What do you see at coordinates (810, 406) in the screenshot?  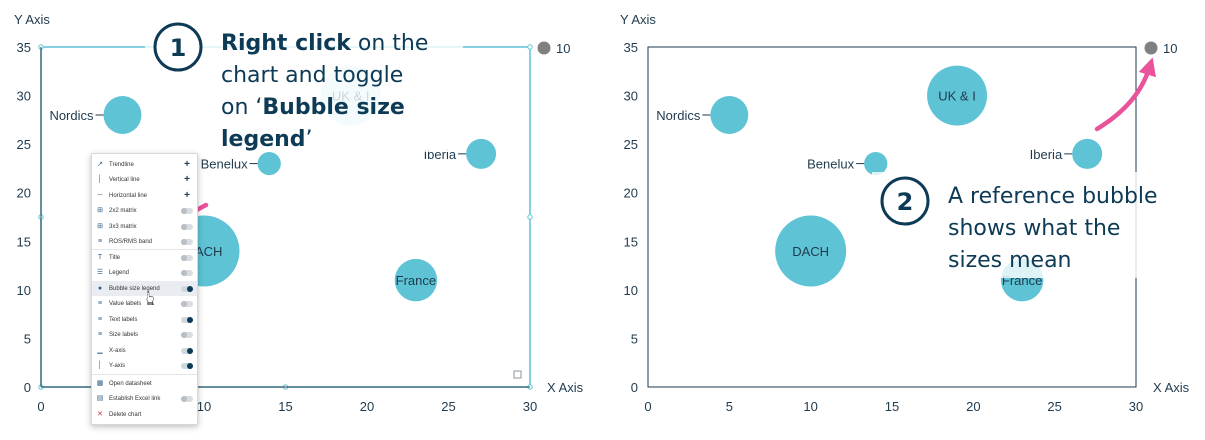 I see `right-x-tick-label: 10` at bounding box center [810, 406].